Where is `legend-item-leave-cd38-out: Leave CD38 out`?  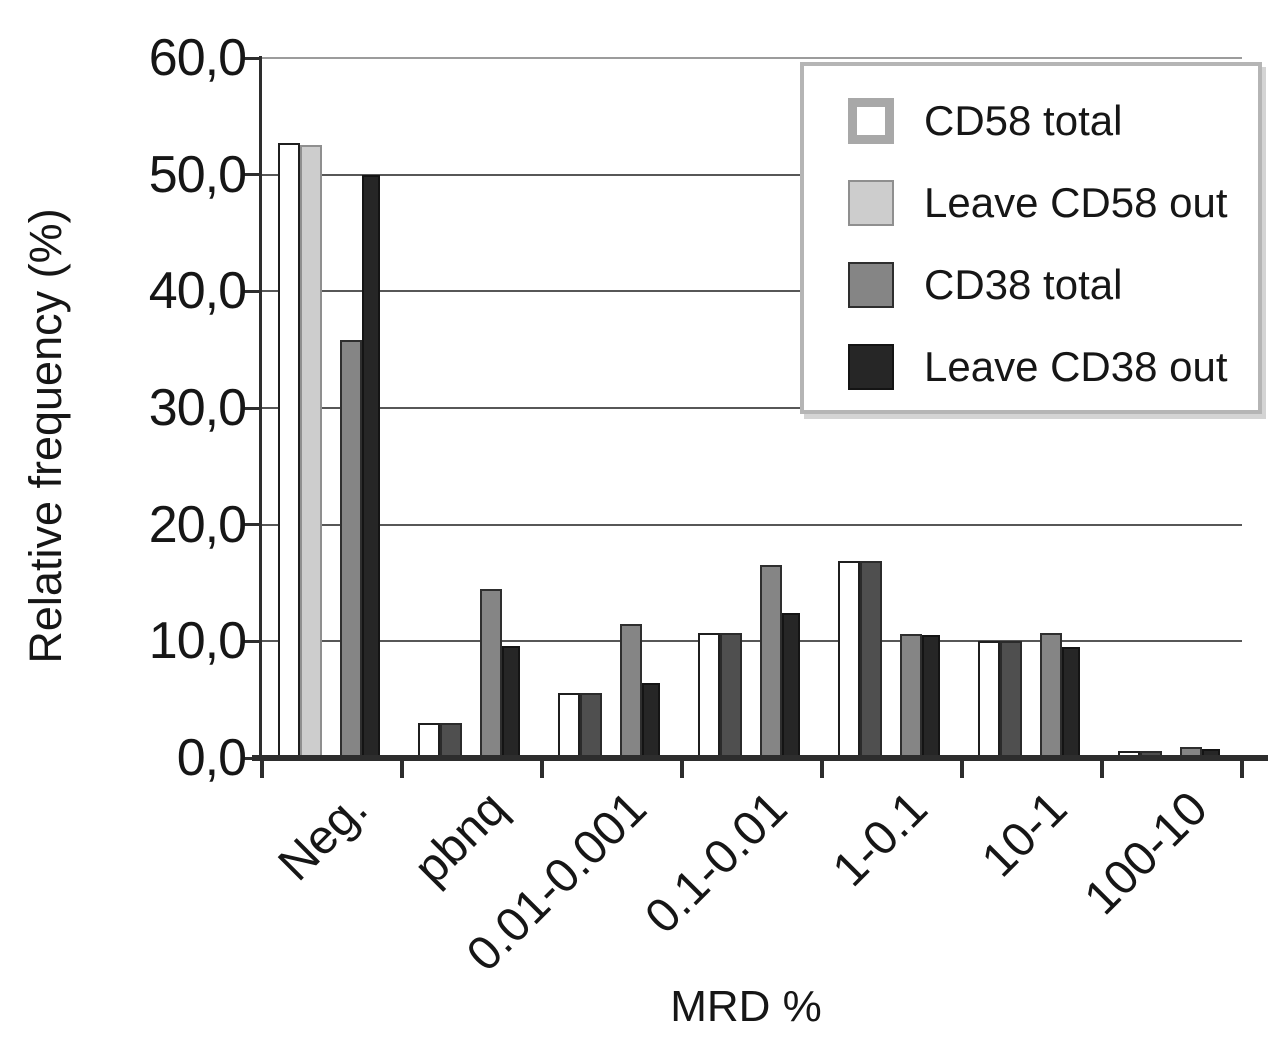
legend-item-leave-cd38-out: Leave CD38 out is located at coordinates (1053, 367).